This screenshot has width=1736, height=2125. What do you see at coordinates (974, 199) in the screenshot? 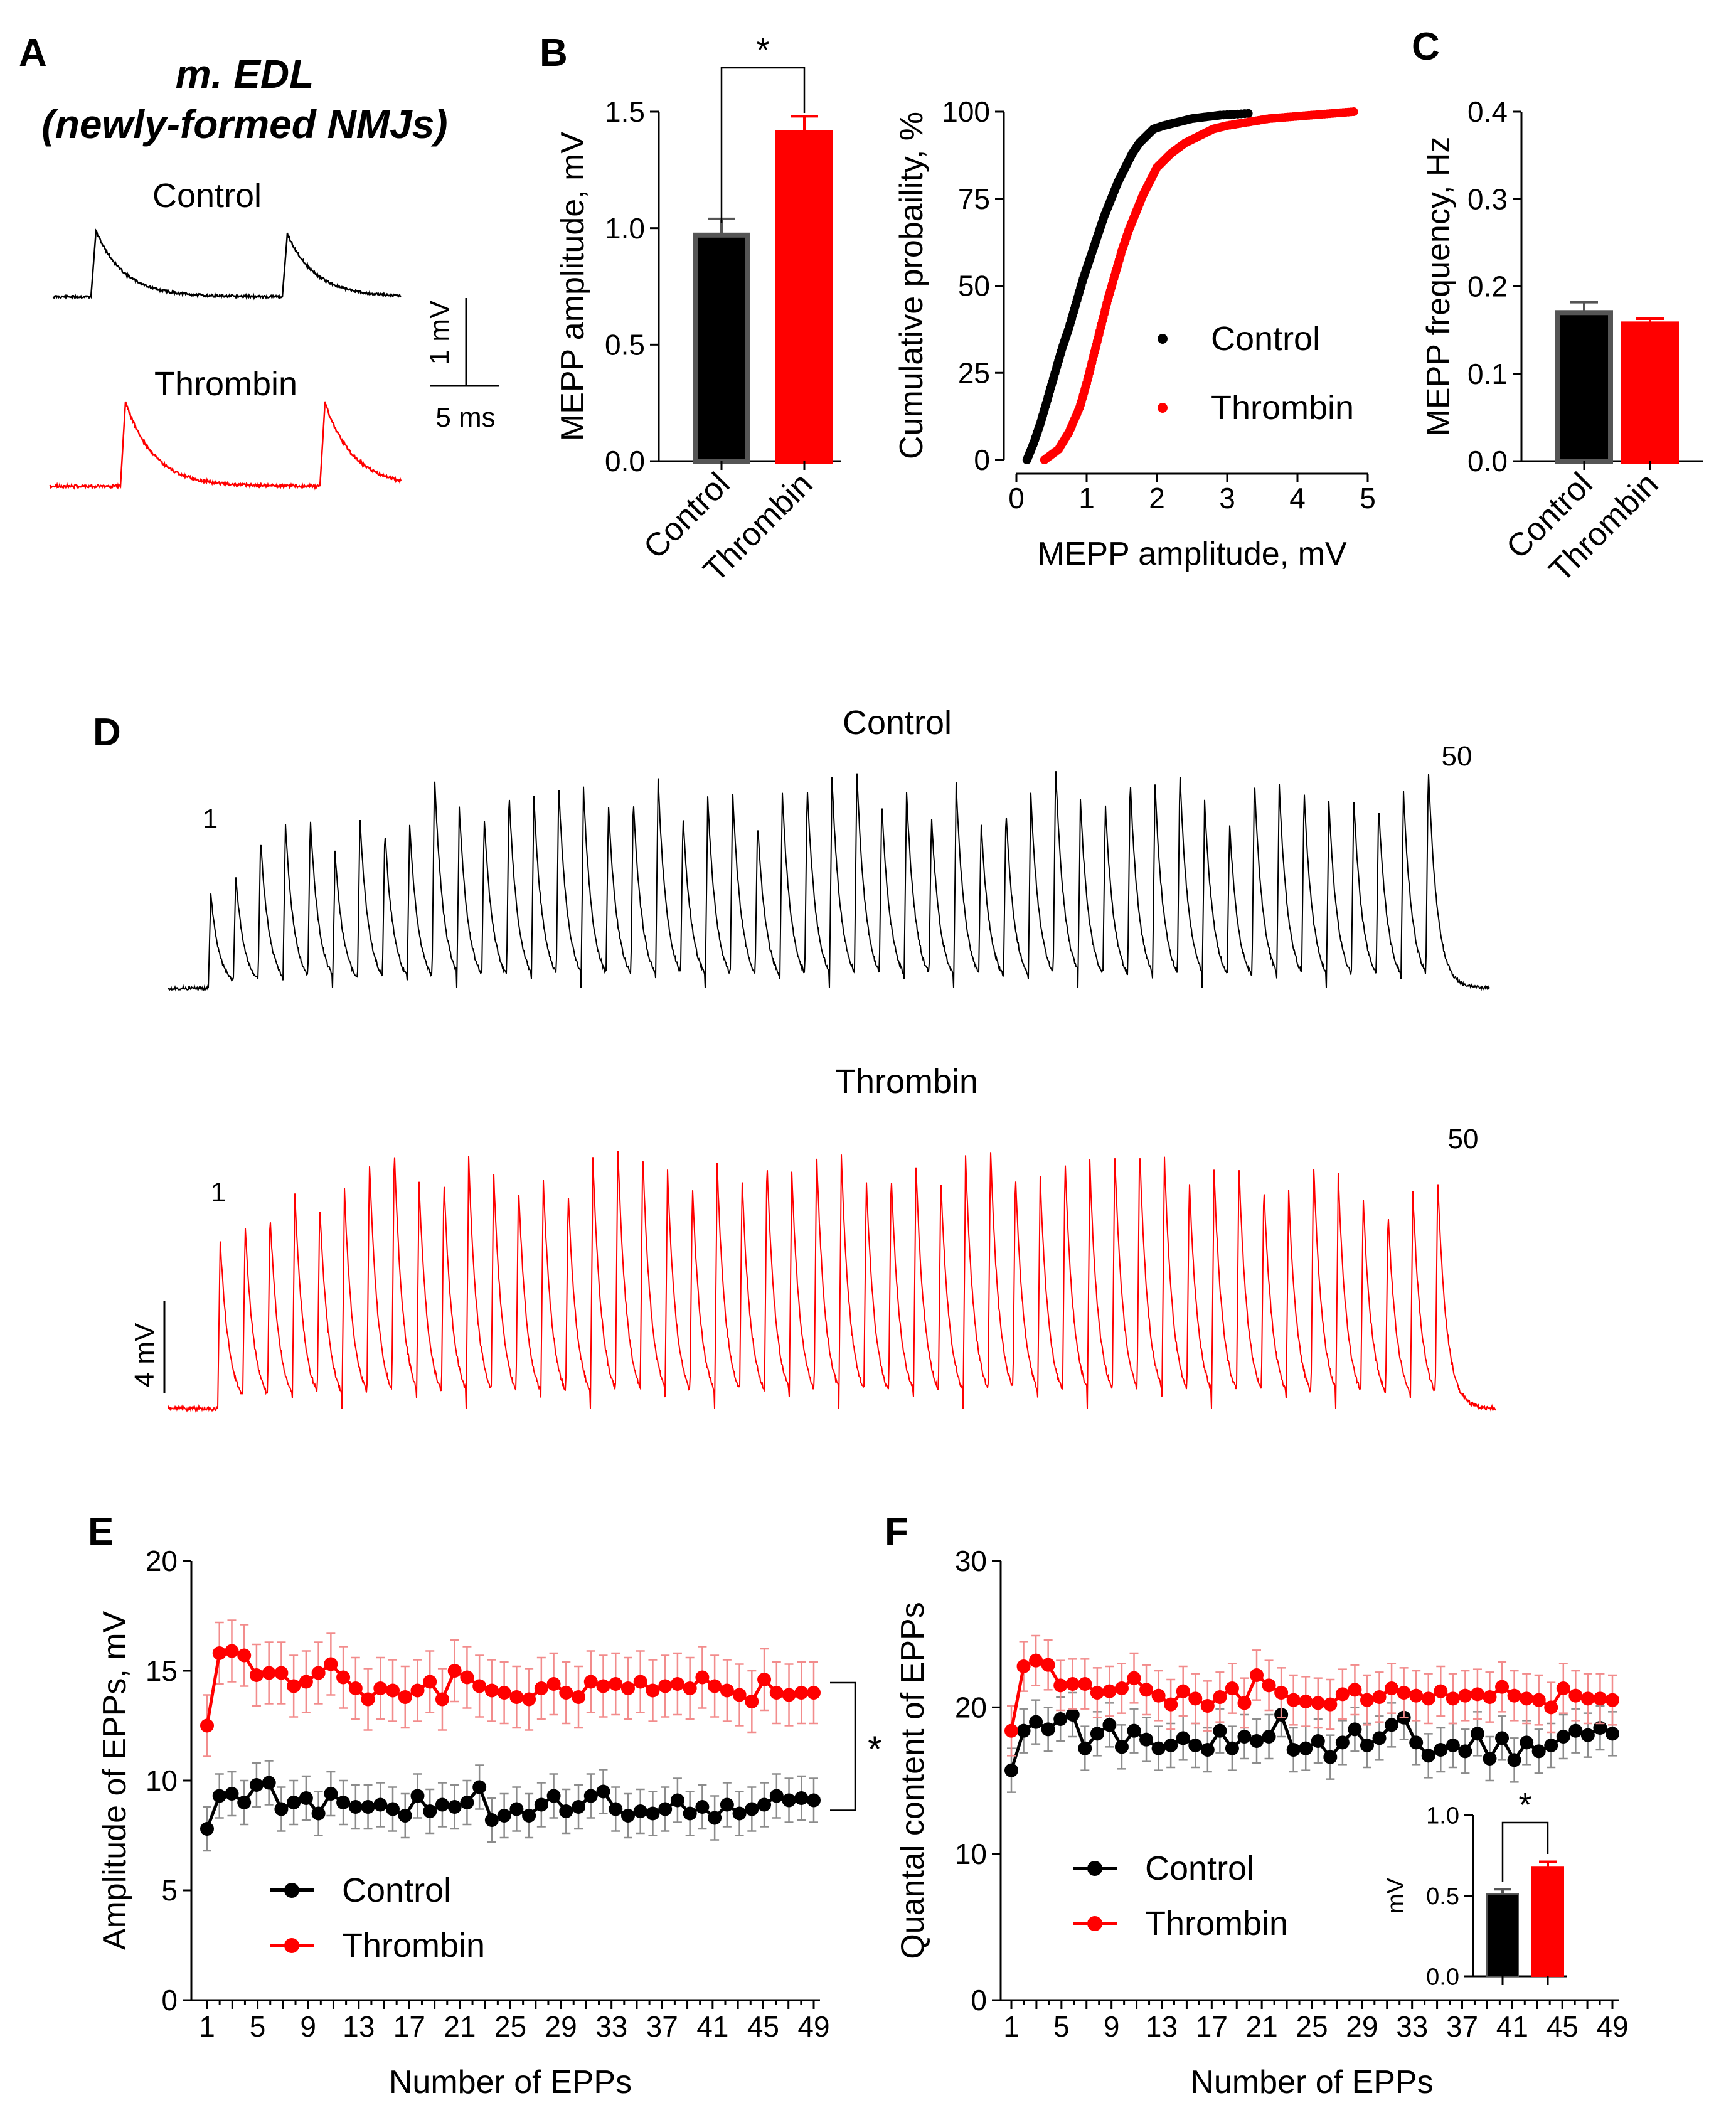
I see `b-cdf-y-tick-label: 75` at bounding box center [974, 199].